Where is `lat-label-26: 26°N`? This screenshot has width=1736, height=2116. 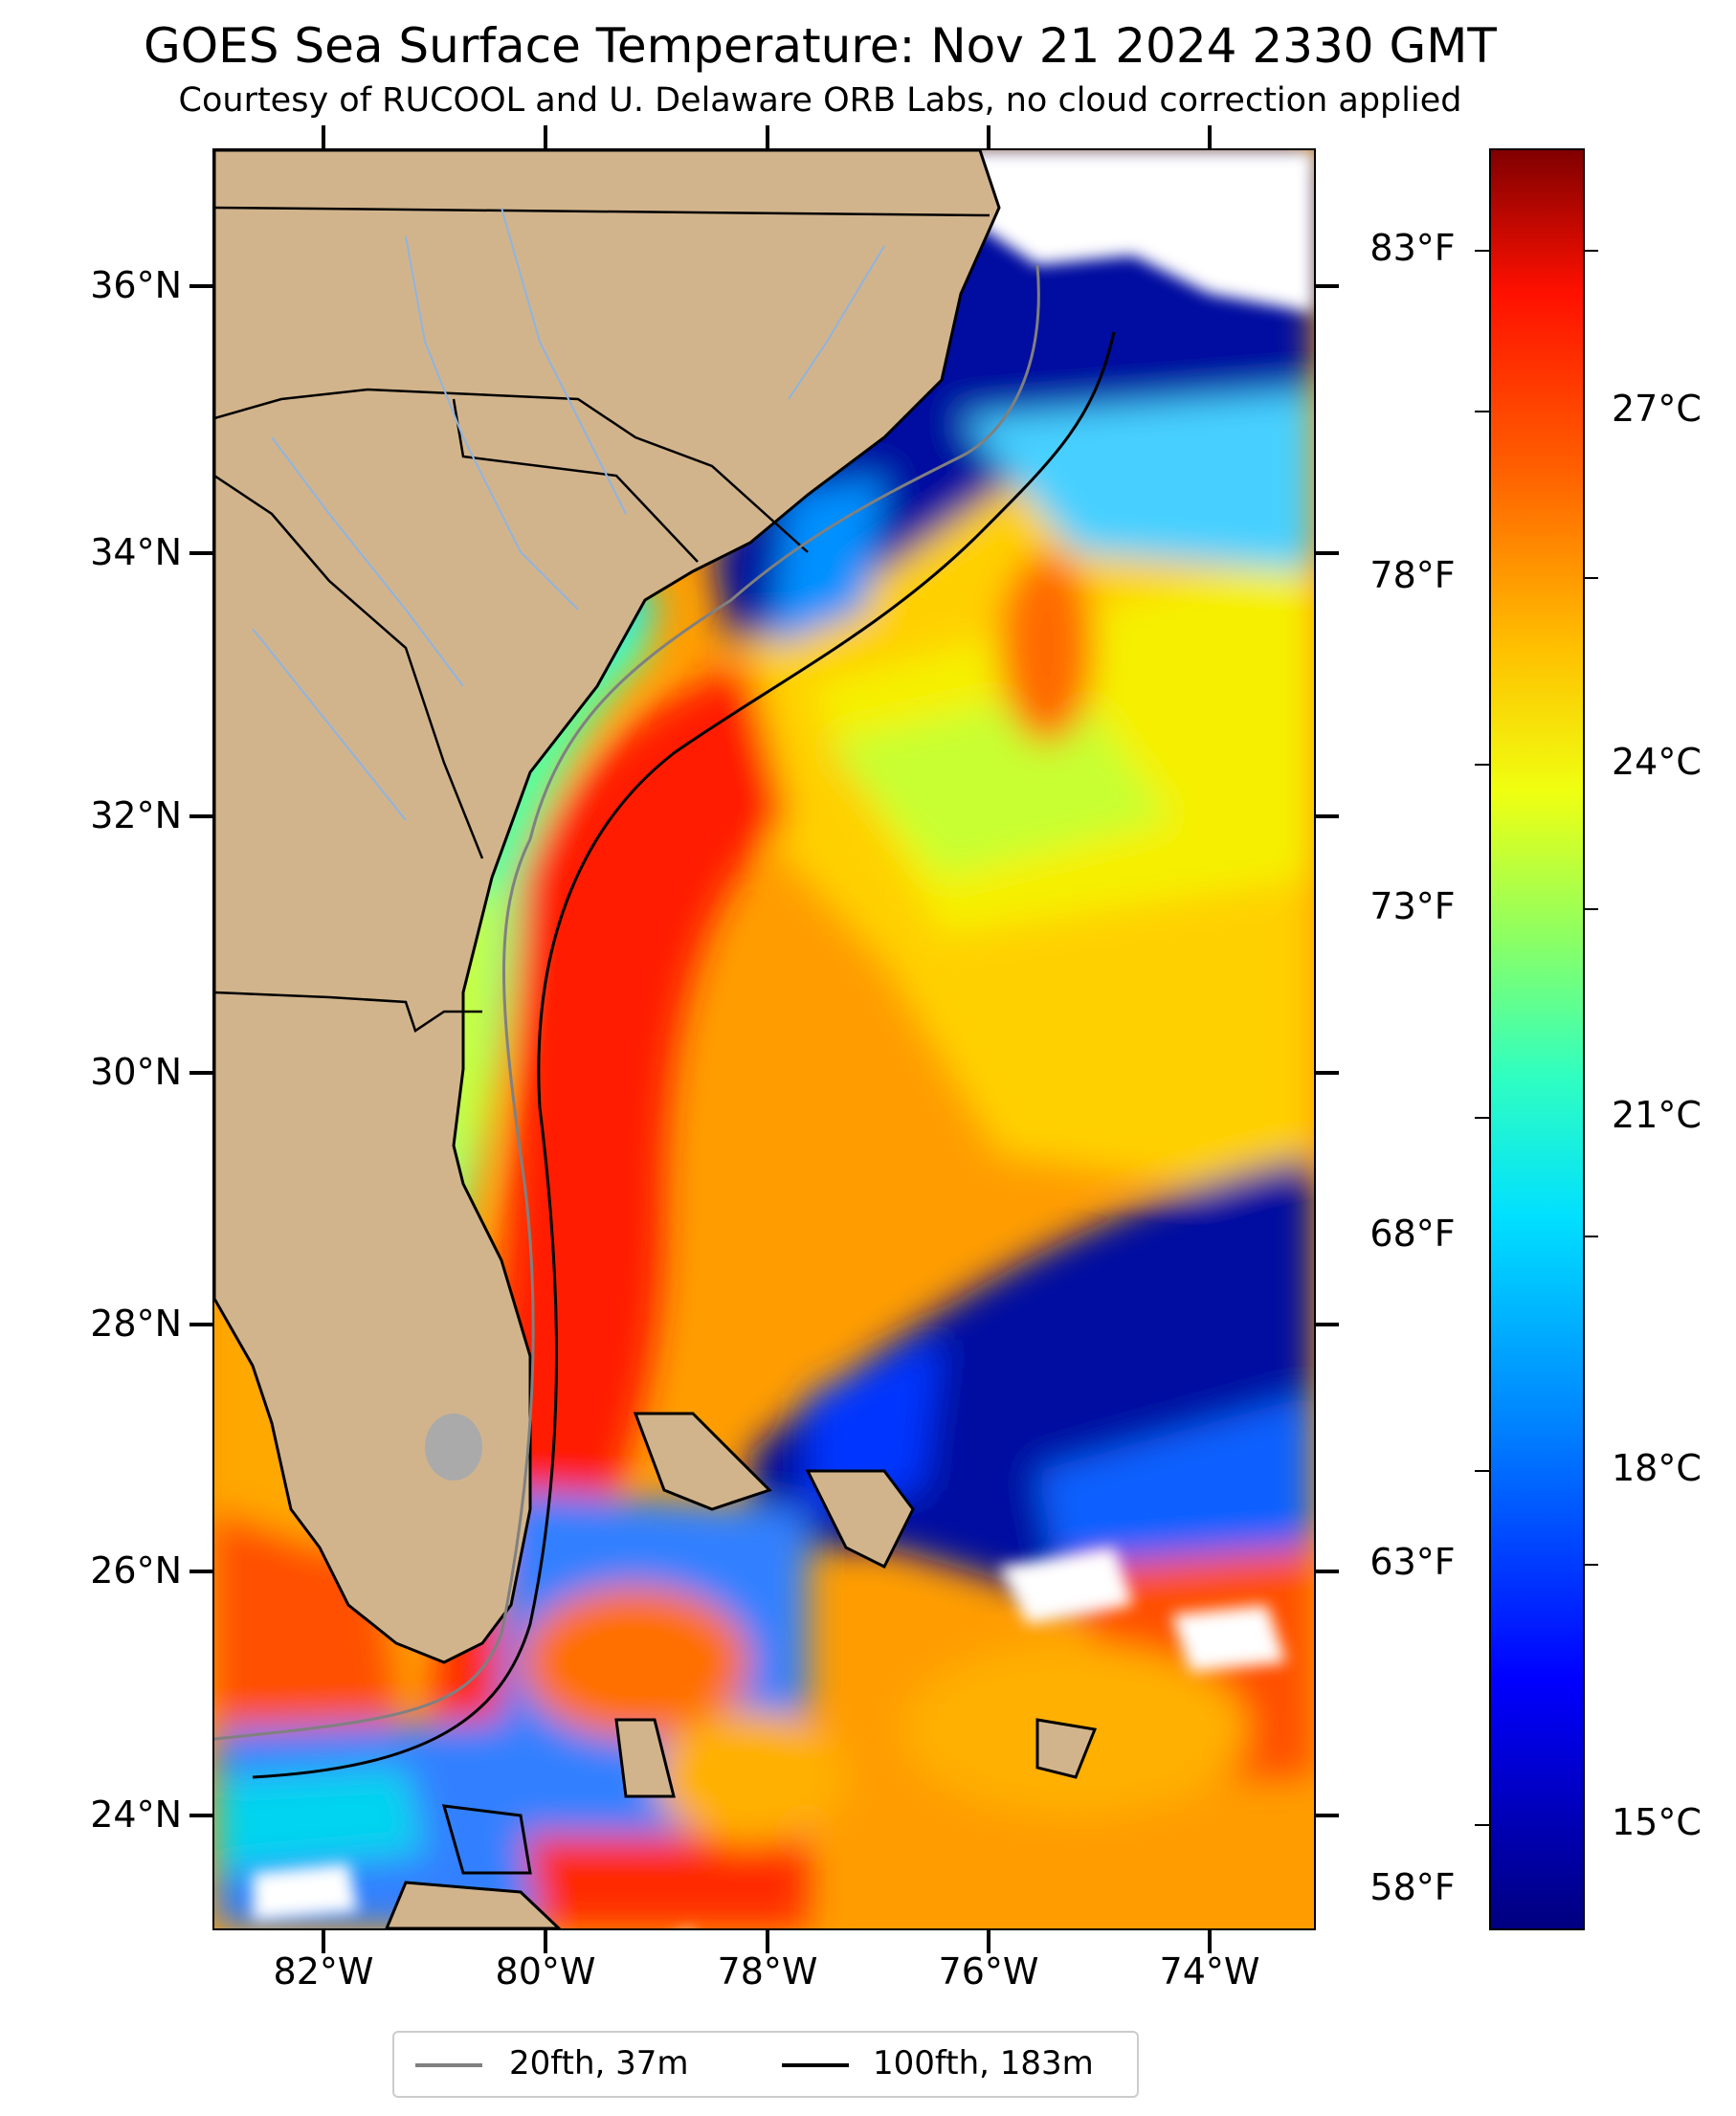
lat-label-26: 26°N is located at coordinates (136, 1570).